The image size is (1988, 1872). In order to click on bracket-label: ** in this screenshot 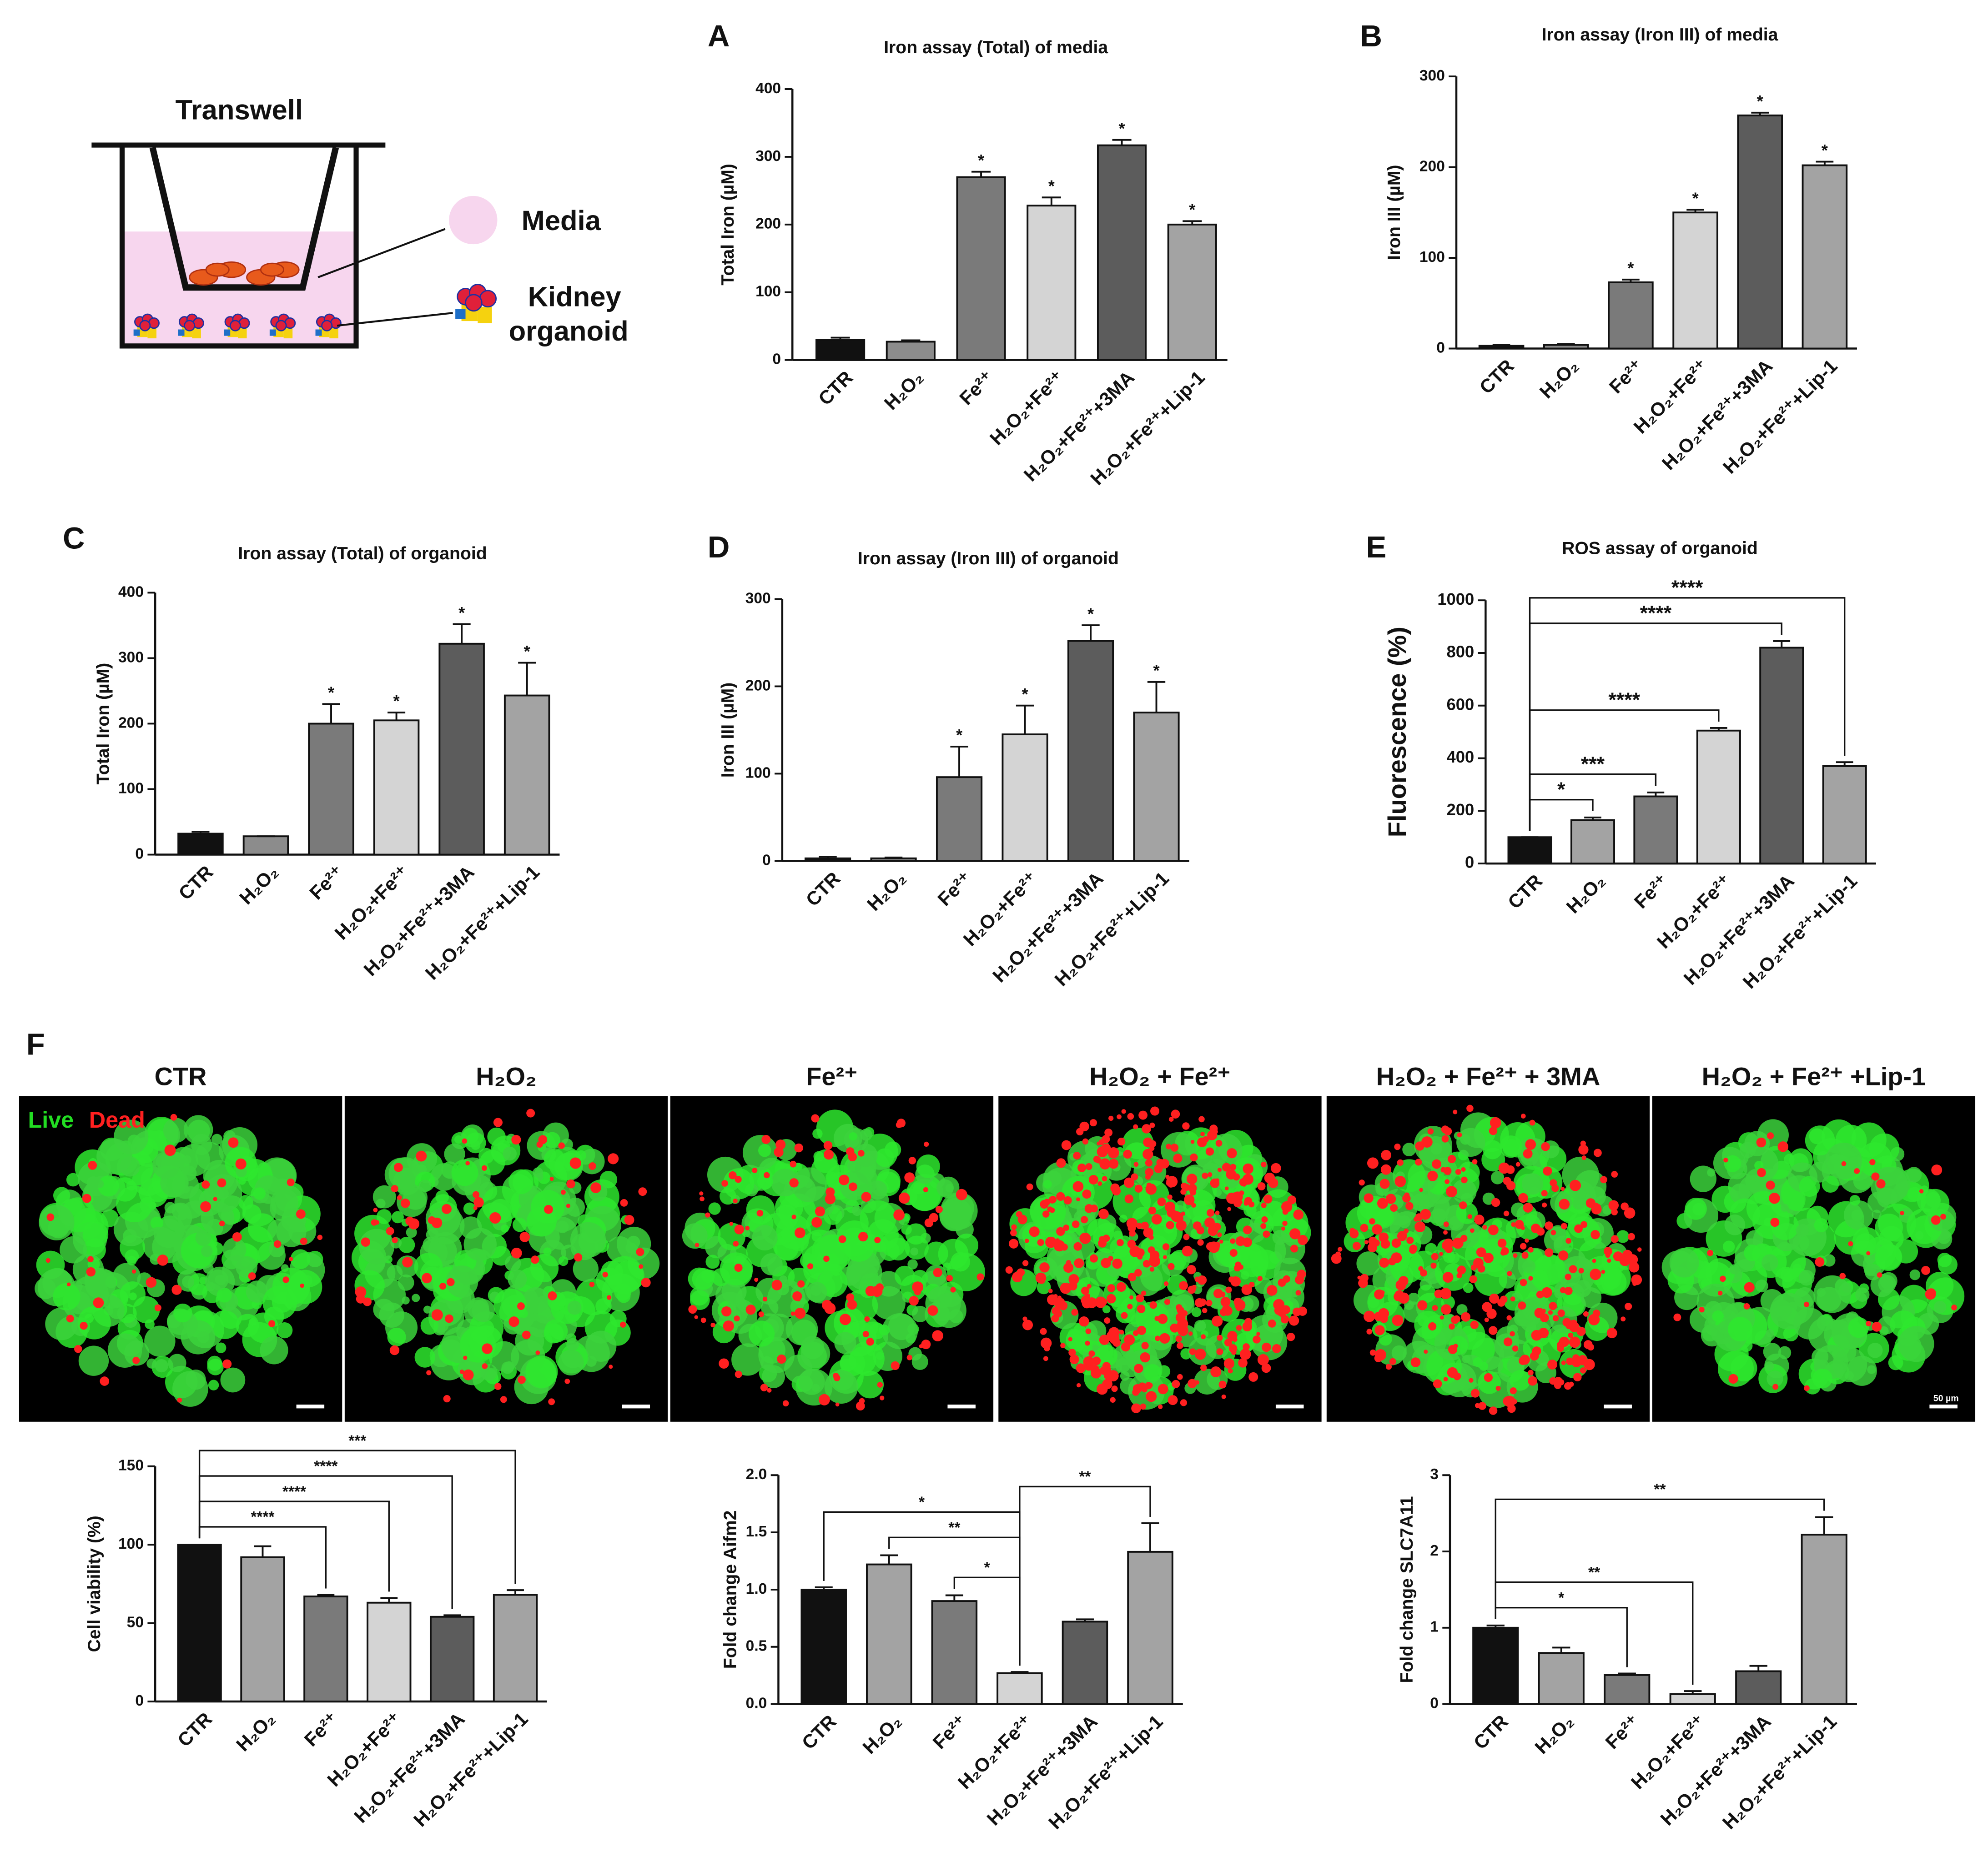, I will do `click(1594, 1572)`.